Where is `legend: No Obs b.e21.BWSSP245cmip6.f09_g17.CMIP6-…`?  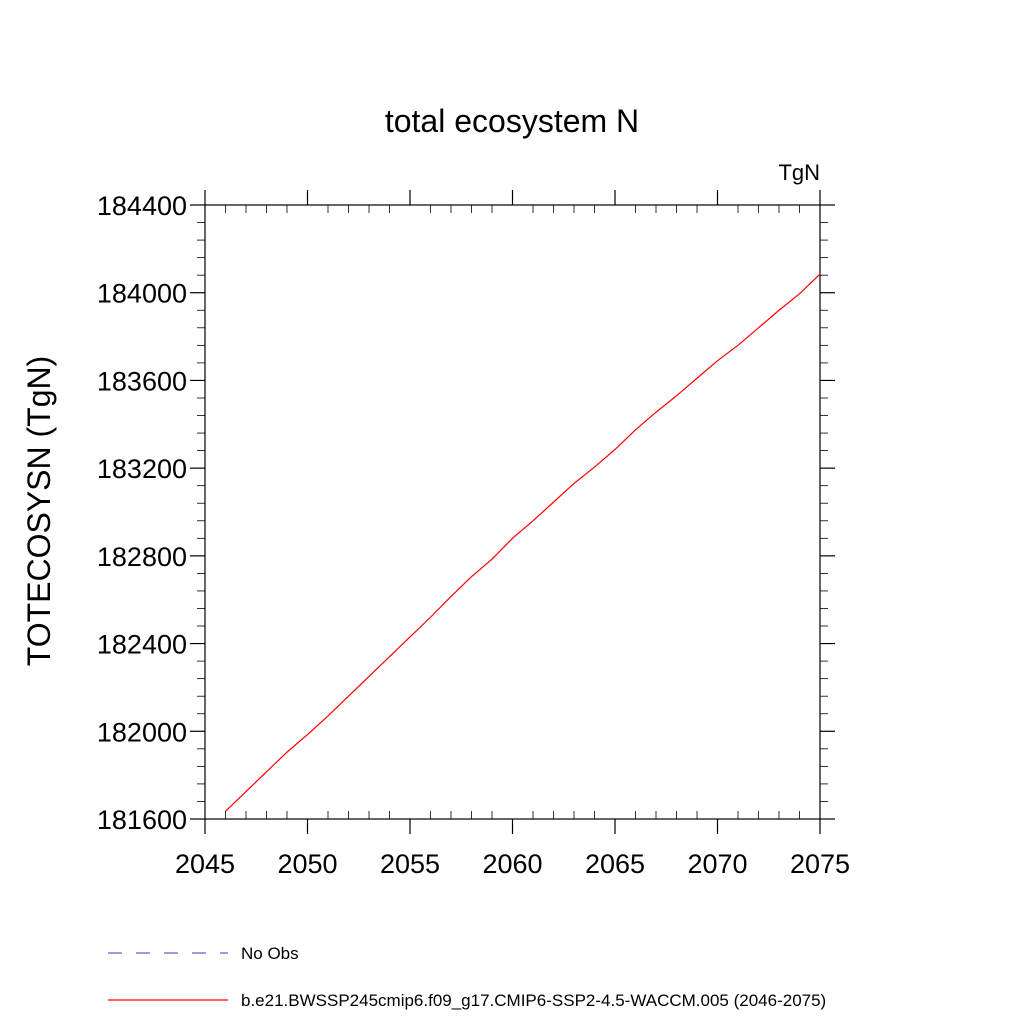
legend: No Obs b.e21.BWSSP245cmip6.f09_g17.CMIP6-… is located at coordinates (467, 977).